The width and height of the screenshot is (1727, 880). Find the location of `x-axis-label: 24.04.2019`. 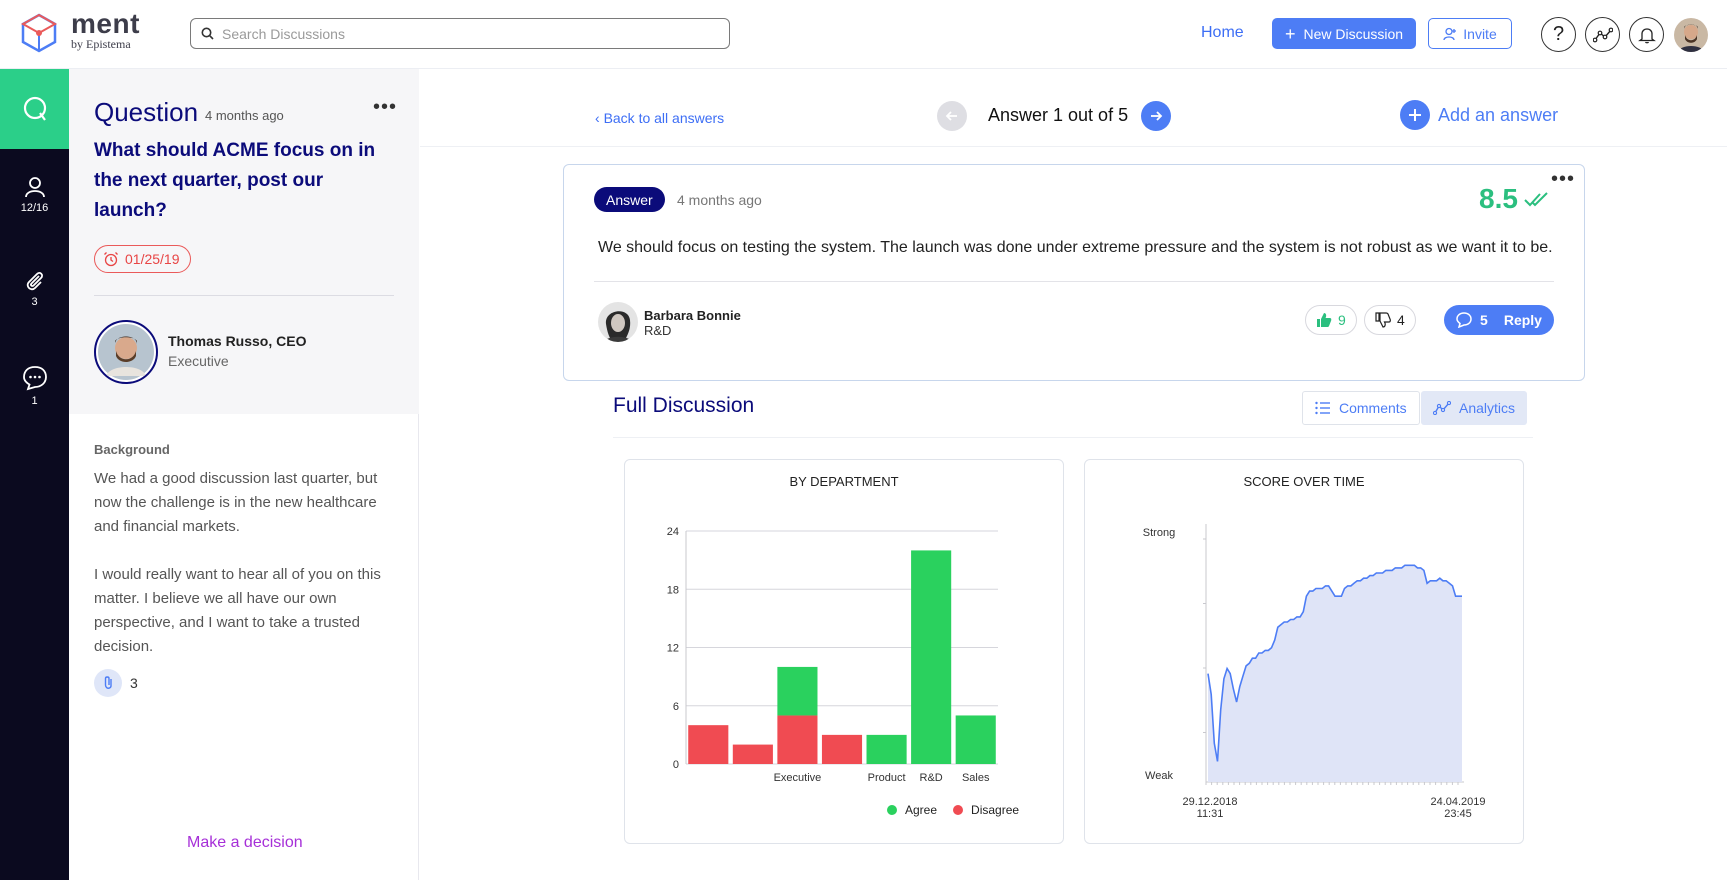

x-axis-label: 24.04.2019 is located at coordinates (1457, 802).